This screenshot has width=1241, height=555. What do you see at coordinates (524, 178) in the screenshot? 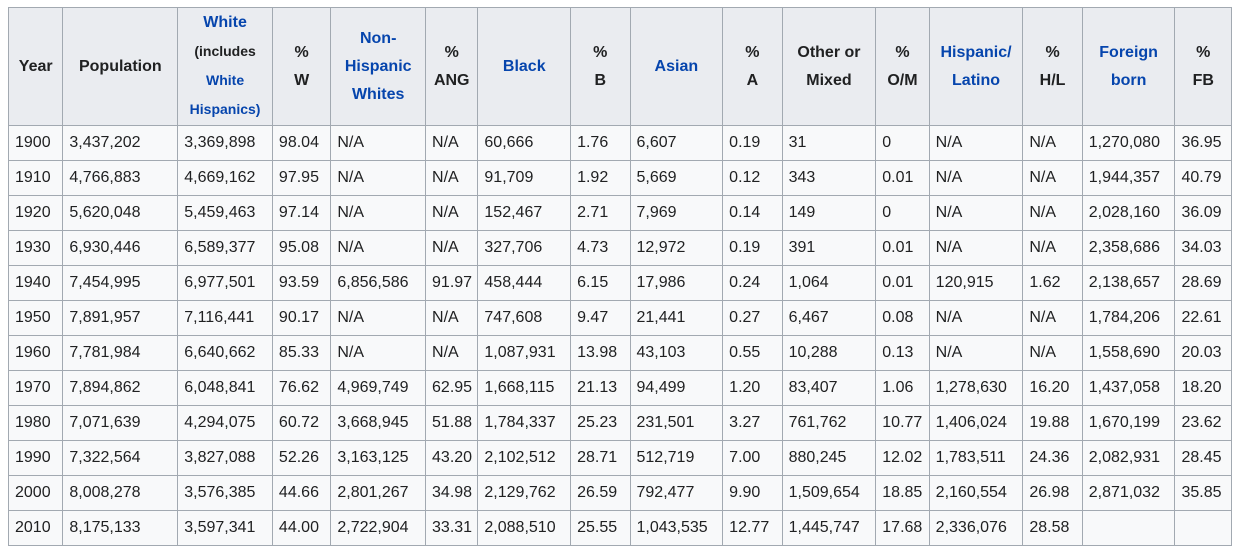
I see `cell-black: 91,709` at bounding box center [524, 178].